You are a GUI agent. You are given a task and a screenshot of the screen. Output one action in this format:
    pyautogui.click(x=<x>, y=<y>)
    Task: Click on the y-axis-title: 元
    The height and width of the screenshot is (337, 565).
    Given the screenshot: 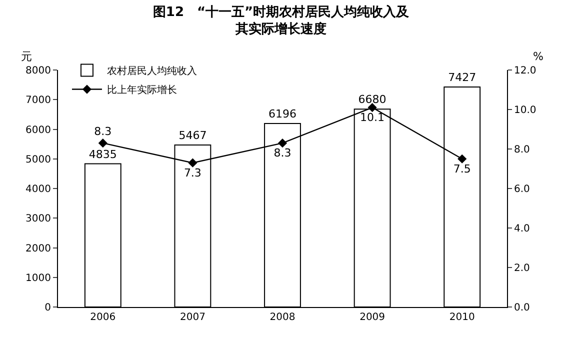 What is the action you would take?
    pyautogui.click(x=26, y=56)
    